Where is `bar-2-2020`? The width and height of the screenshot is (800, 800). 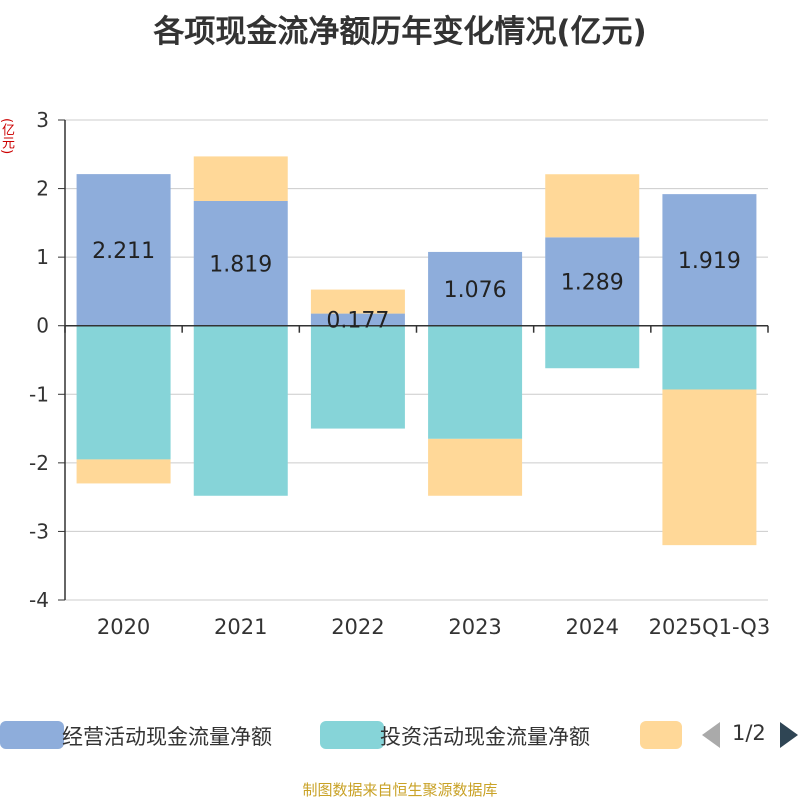 bar-2-2020 is located at coordinates (123, 392).